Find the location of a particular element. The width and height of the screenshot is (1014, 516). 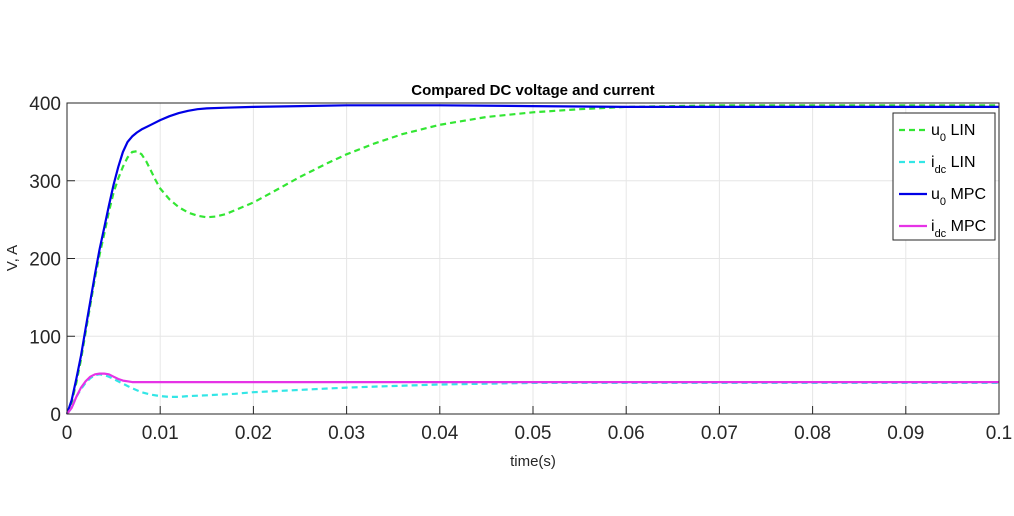

x-tick-label: 0 is located at coordinates (67, 433).